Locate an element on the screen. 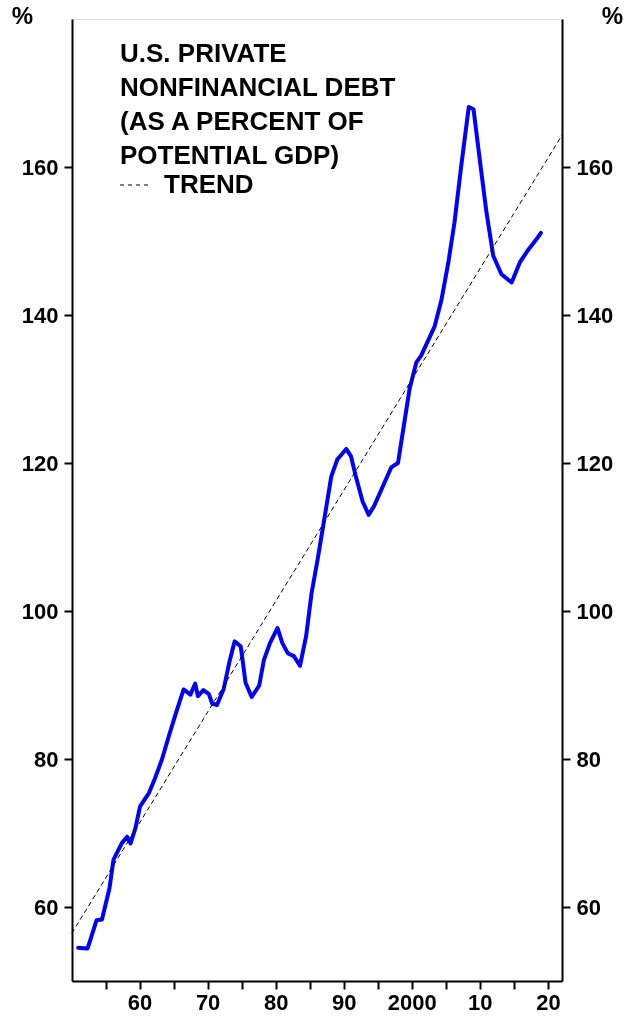  y-tick-label: 60 is located at coordinates (46, 907).